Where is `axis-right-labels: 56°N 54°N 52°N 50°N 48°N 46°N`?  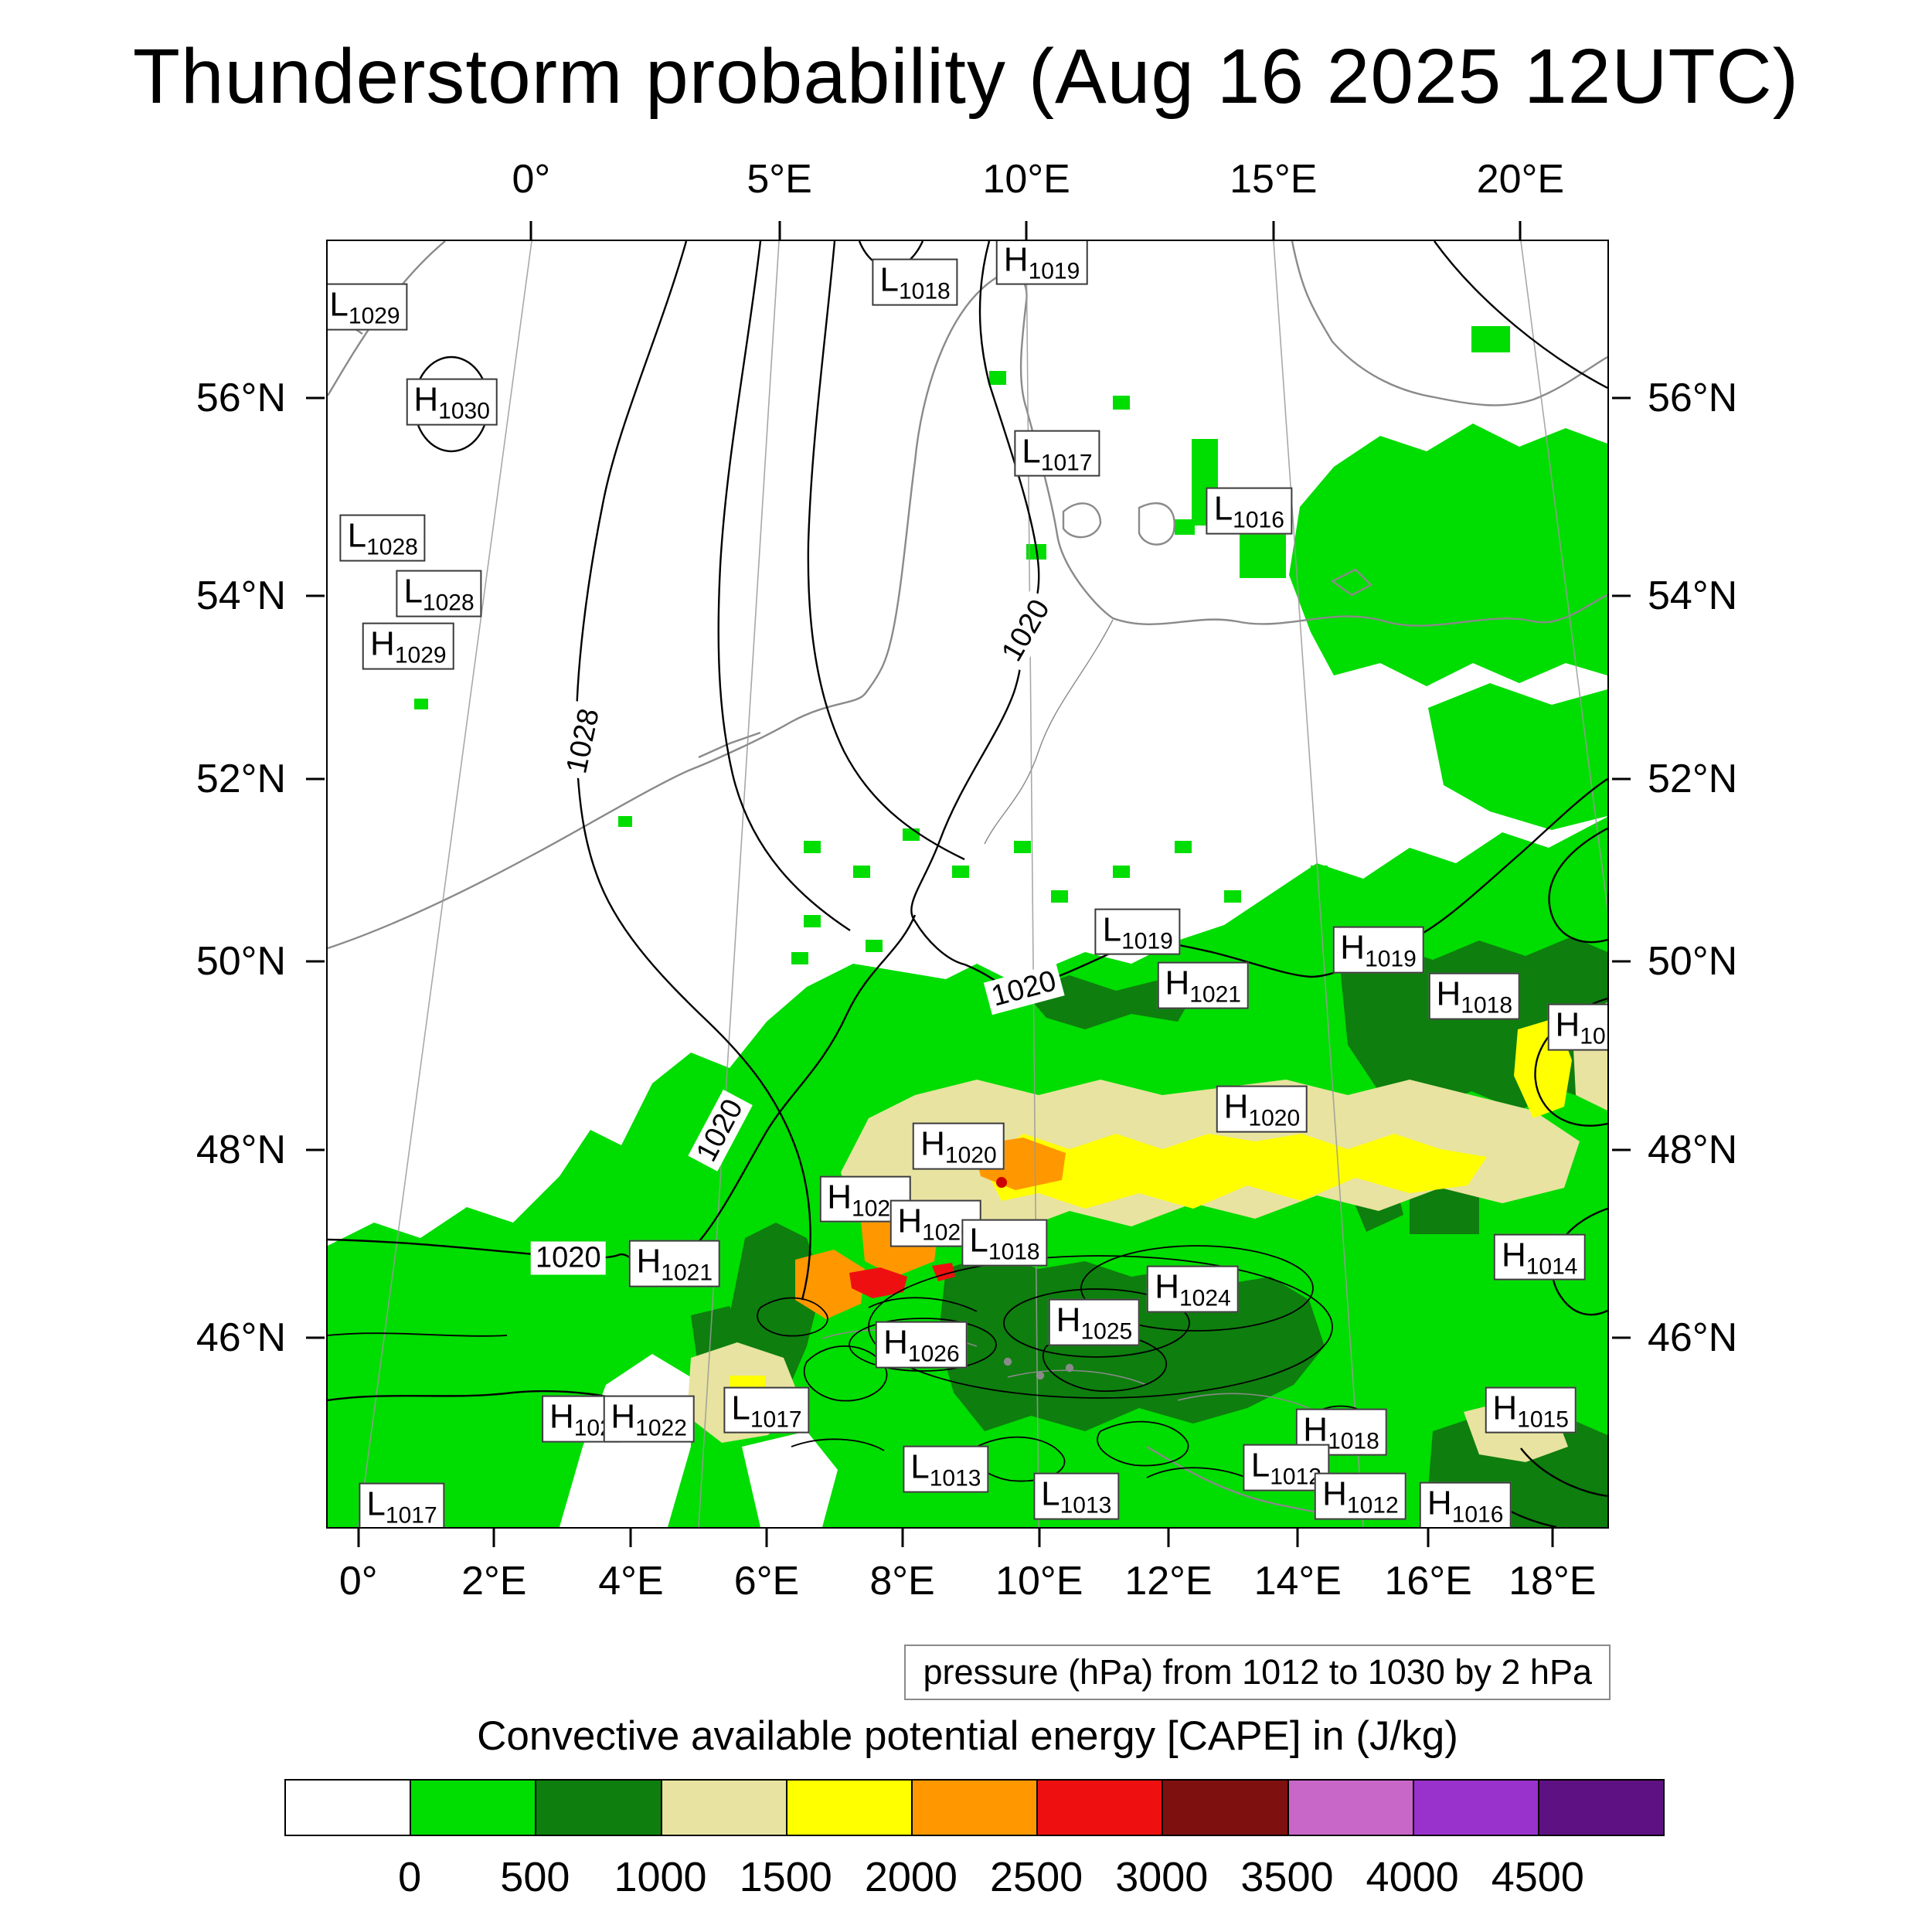 axis-right-labels: 56°N 54°N 52°N 50°N 48°N 46°N is located at coordinates (1750, 884).